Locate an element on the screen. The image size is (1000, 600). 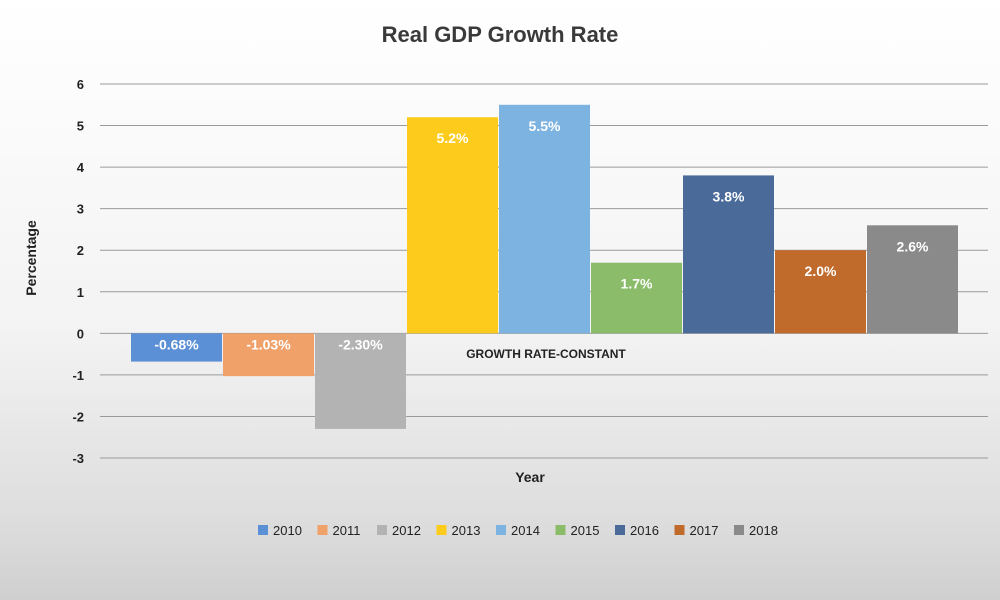
legend-item-2016: 2016 is located at coordinates (644, 530).